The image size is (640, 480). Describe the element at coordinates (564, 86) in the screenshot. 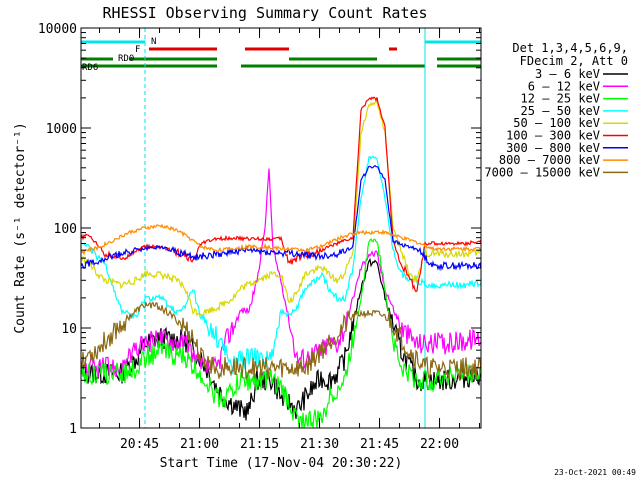

I see `legend-label-1: 6 – 12 keV` at that location.